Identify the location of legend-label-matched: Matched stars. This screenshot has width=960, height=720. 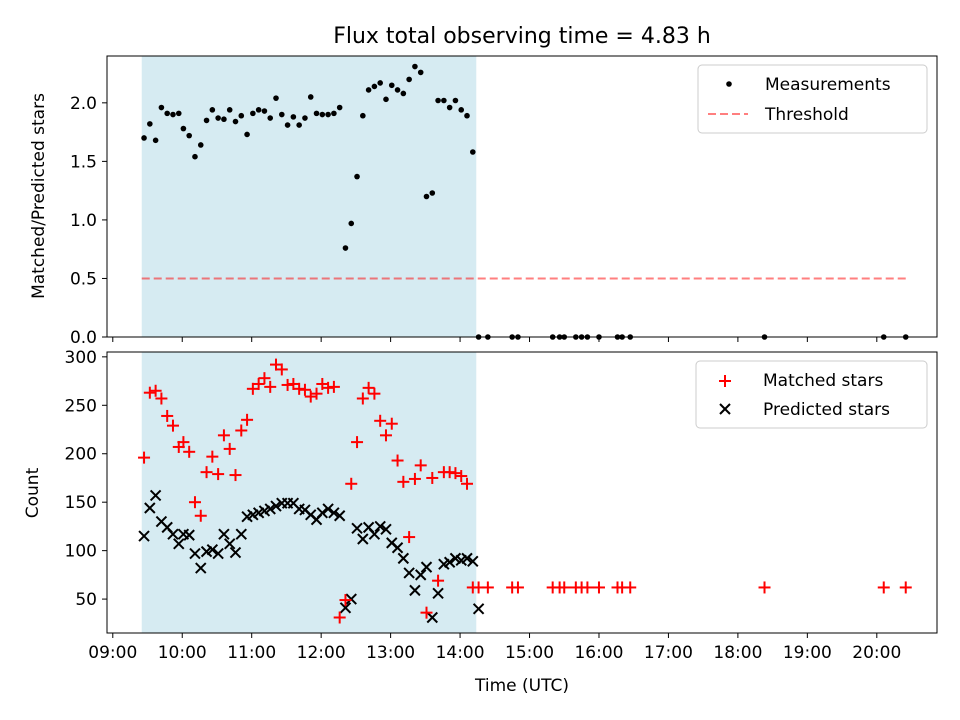
(823, 381).